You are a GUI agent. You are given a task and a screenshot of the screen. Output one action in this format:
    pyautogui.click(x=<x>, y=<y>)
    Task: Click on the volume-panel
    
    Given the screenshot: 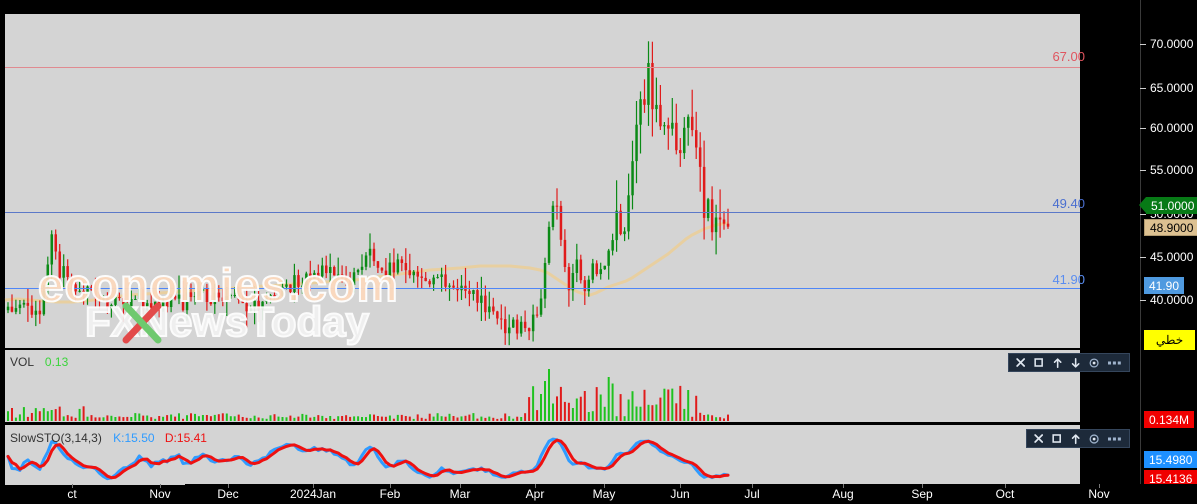 What is the action you would take?
    pyautogui.click(x=542, y=386)
    